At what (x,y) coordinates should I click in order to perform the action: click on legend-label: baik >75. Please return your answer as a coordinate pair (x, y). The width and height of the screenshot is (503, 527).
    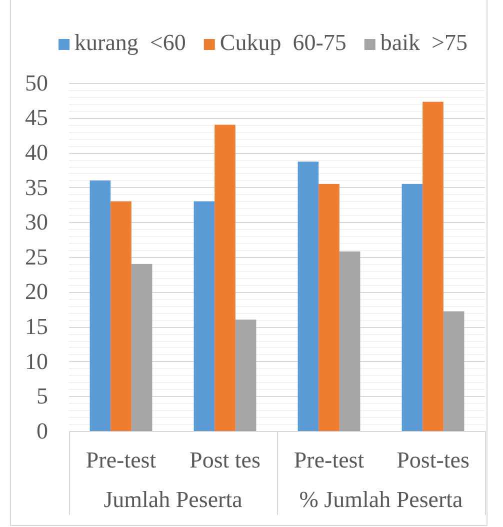
    Looking at the image, I should click on (424, 42).